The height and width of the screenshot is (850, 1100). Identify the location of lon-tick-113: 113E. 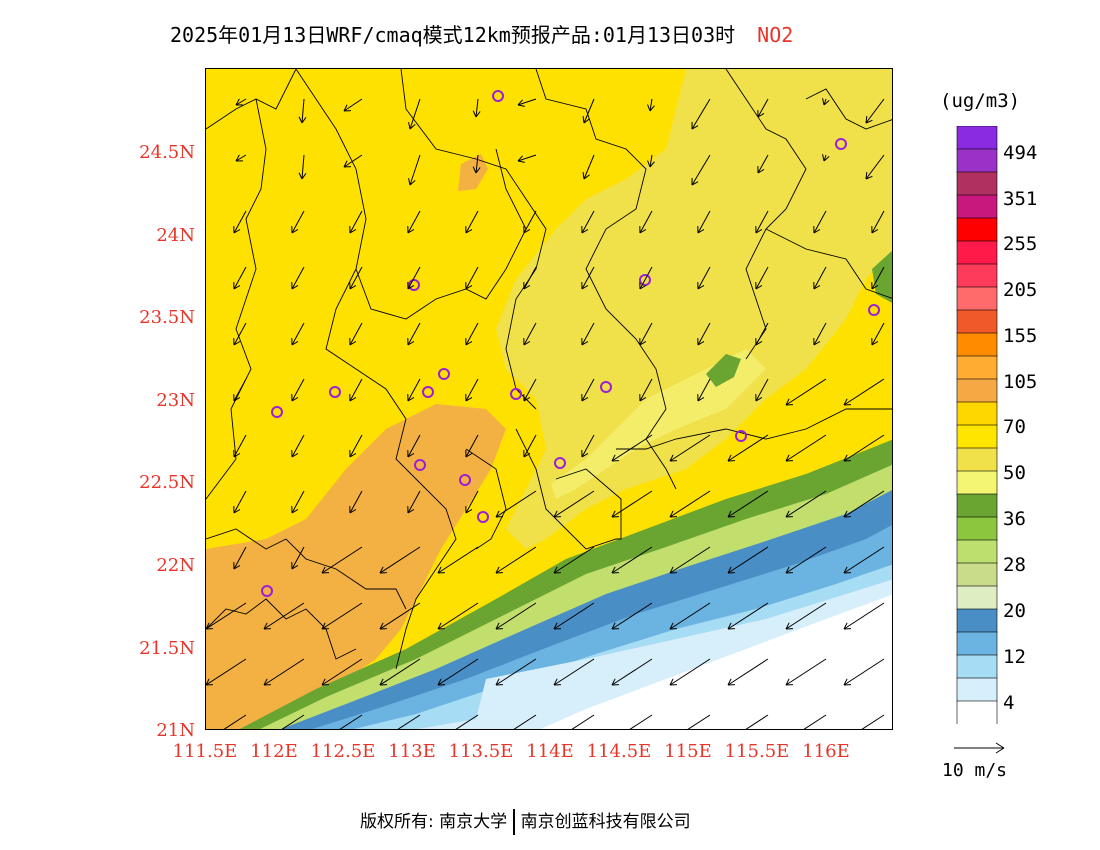
(412, 751).